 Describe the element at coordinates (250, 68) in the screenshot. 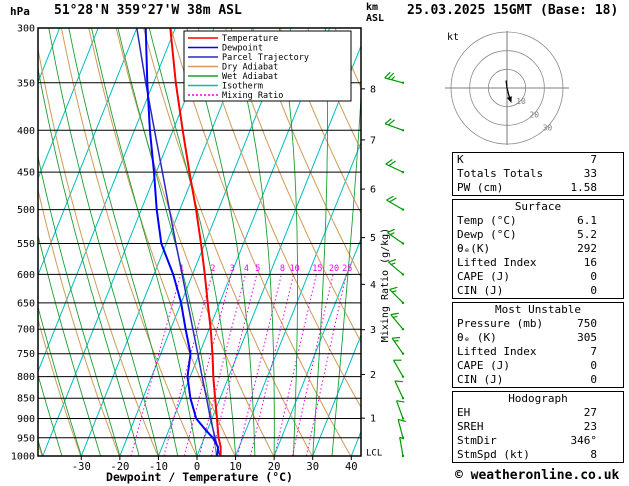

I see `legend-item-label: Dry Adiabat` at that location.